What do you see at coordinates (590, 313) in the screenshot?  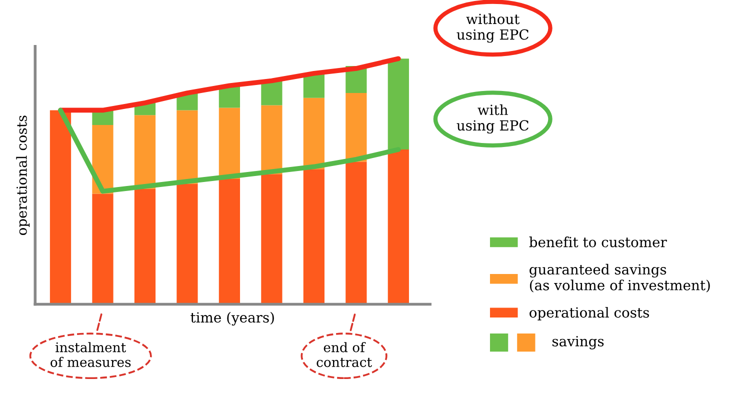 I see `legend-label: operational costs` at bounding box center [590, 313].